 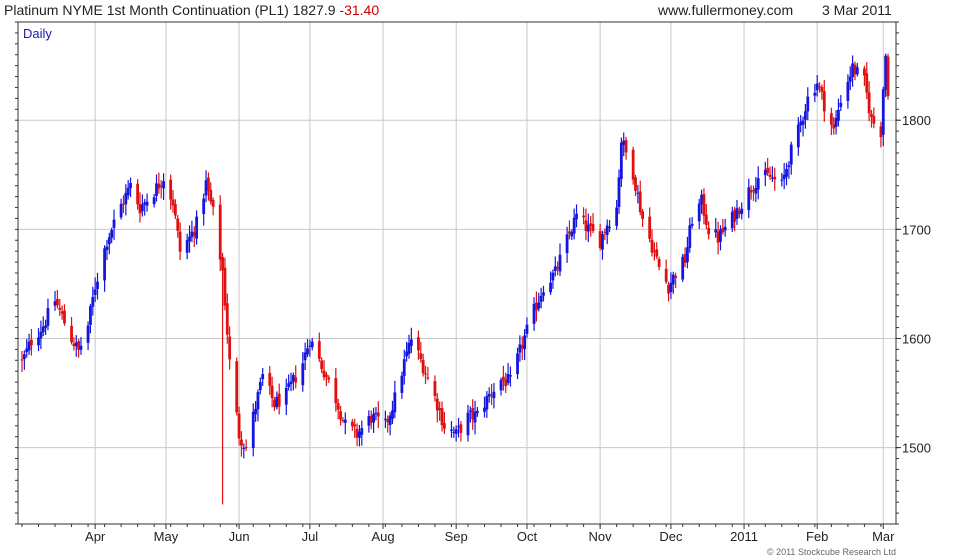 I want to click on price-change: -31.40, so click(x=359, y=10).